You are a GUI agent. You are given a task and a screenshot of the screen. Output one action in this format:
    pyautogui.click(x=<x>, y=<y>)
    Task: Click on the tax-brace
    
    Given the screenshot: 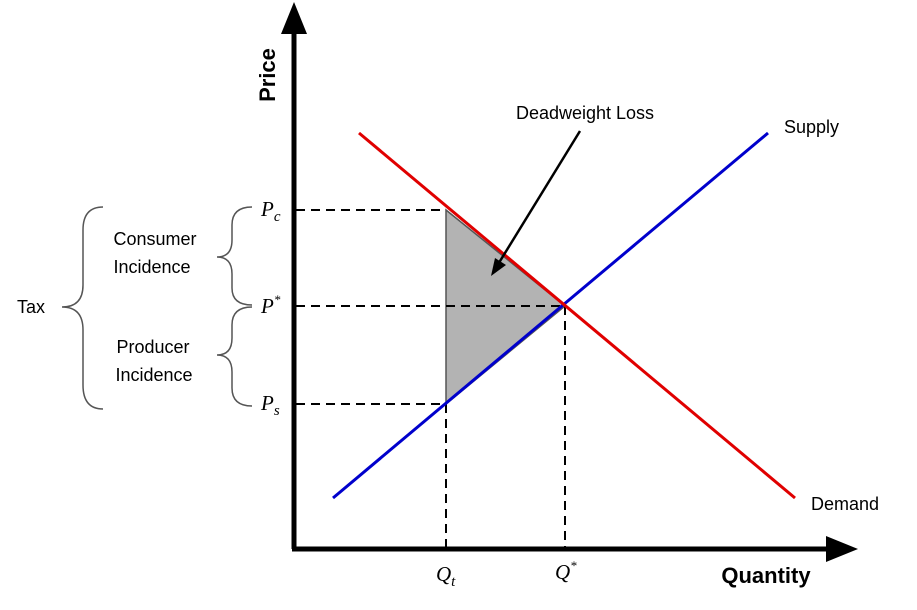 What is the action you would take?
    pyautogui.click(x=82, y=308)
    